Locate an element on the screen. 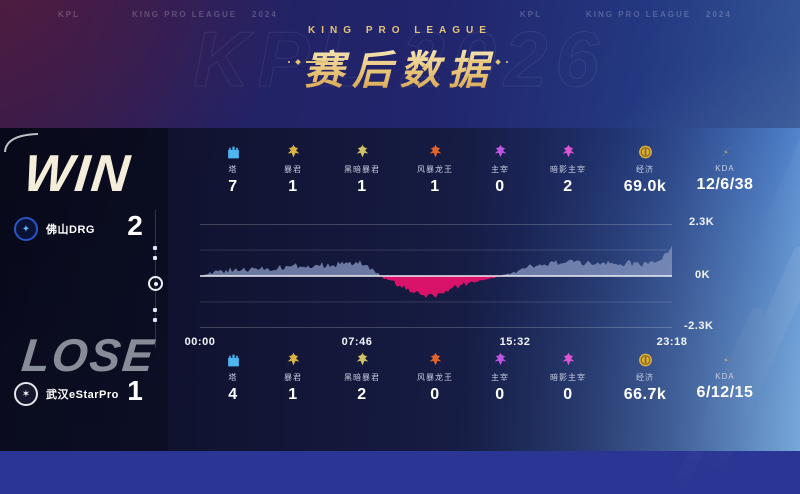 This screenshot has height=494, width=800. stat-bottom-tyrant: 暴君 1 is located at coordinates (293, 378).